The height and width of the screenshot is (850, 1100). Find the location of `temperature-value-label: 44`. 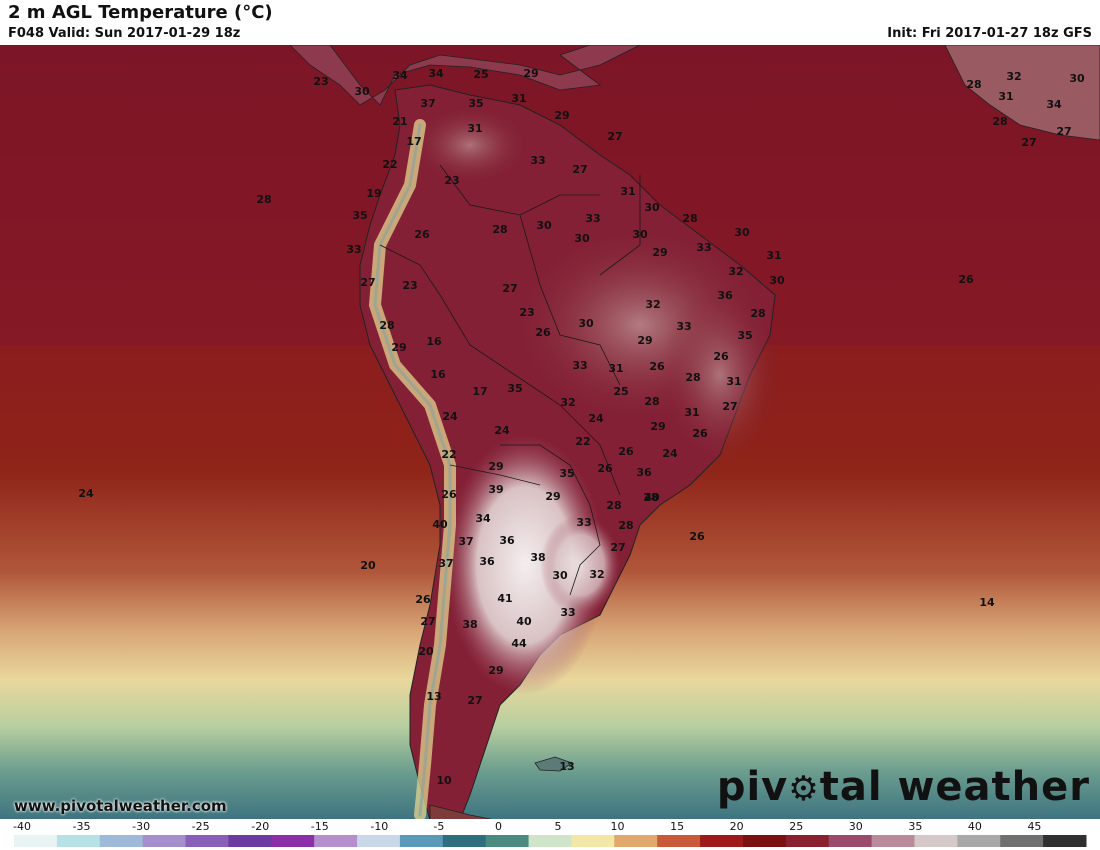

temperature-value-label: 44 is located at coordinates (519, 643).